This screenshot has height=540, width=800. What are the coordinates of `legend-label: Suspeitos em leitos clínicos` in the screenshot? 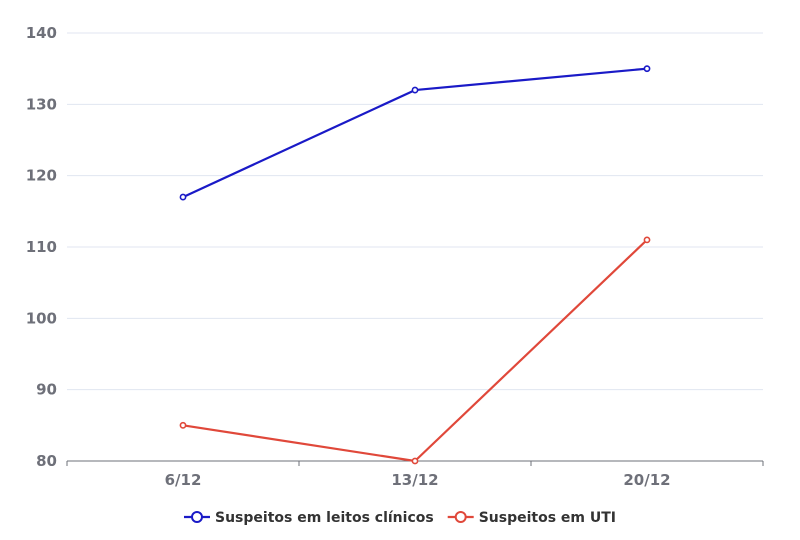 It's located at (324, 518).